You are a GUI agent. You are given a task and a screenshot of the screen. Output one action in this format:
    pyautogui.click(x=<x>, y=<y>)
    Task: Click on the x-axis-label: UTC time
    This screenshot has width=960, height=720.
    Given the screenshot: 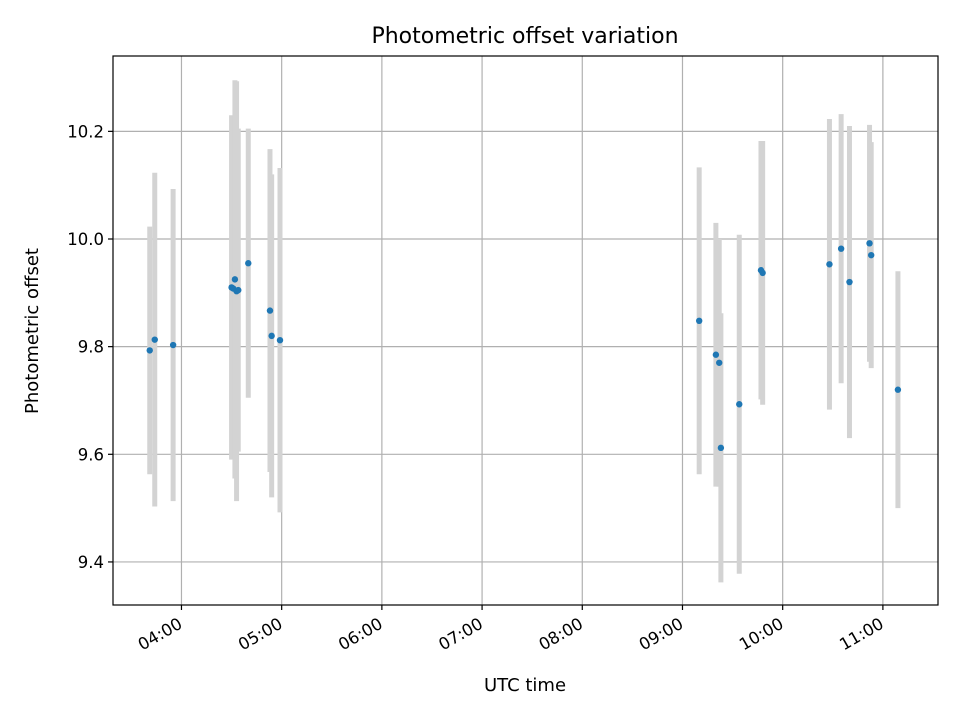 What is the action you would take?
    pyautogui.click(x=525, y=685)
    